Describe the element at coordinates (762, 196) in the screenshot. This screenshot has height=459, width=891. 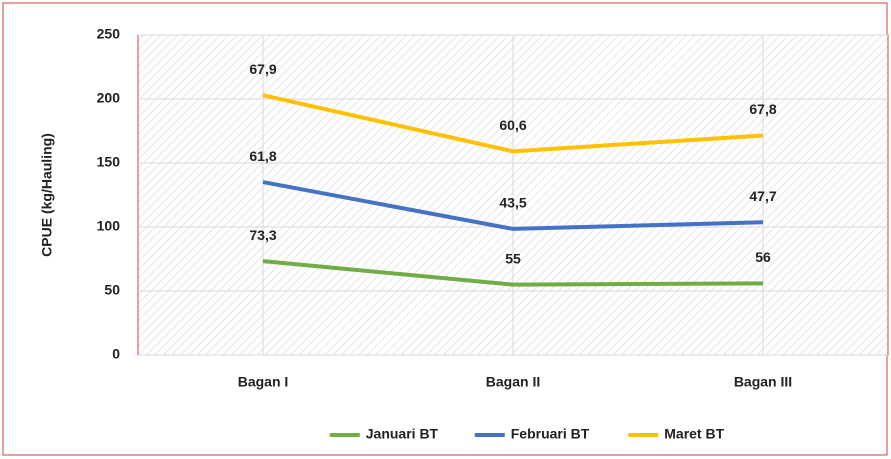
I see `data-label: 47,7` at that location.